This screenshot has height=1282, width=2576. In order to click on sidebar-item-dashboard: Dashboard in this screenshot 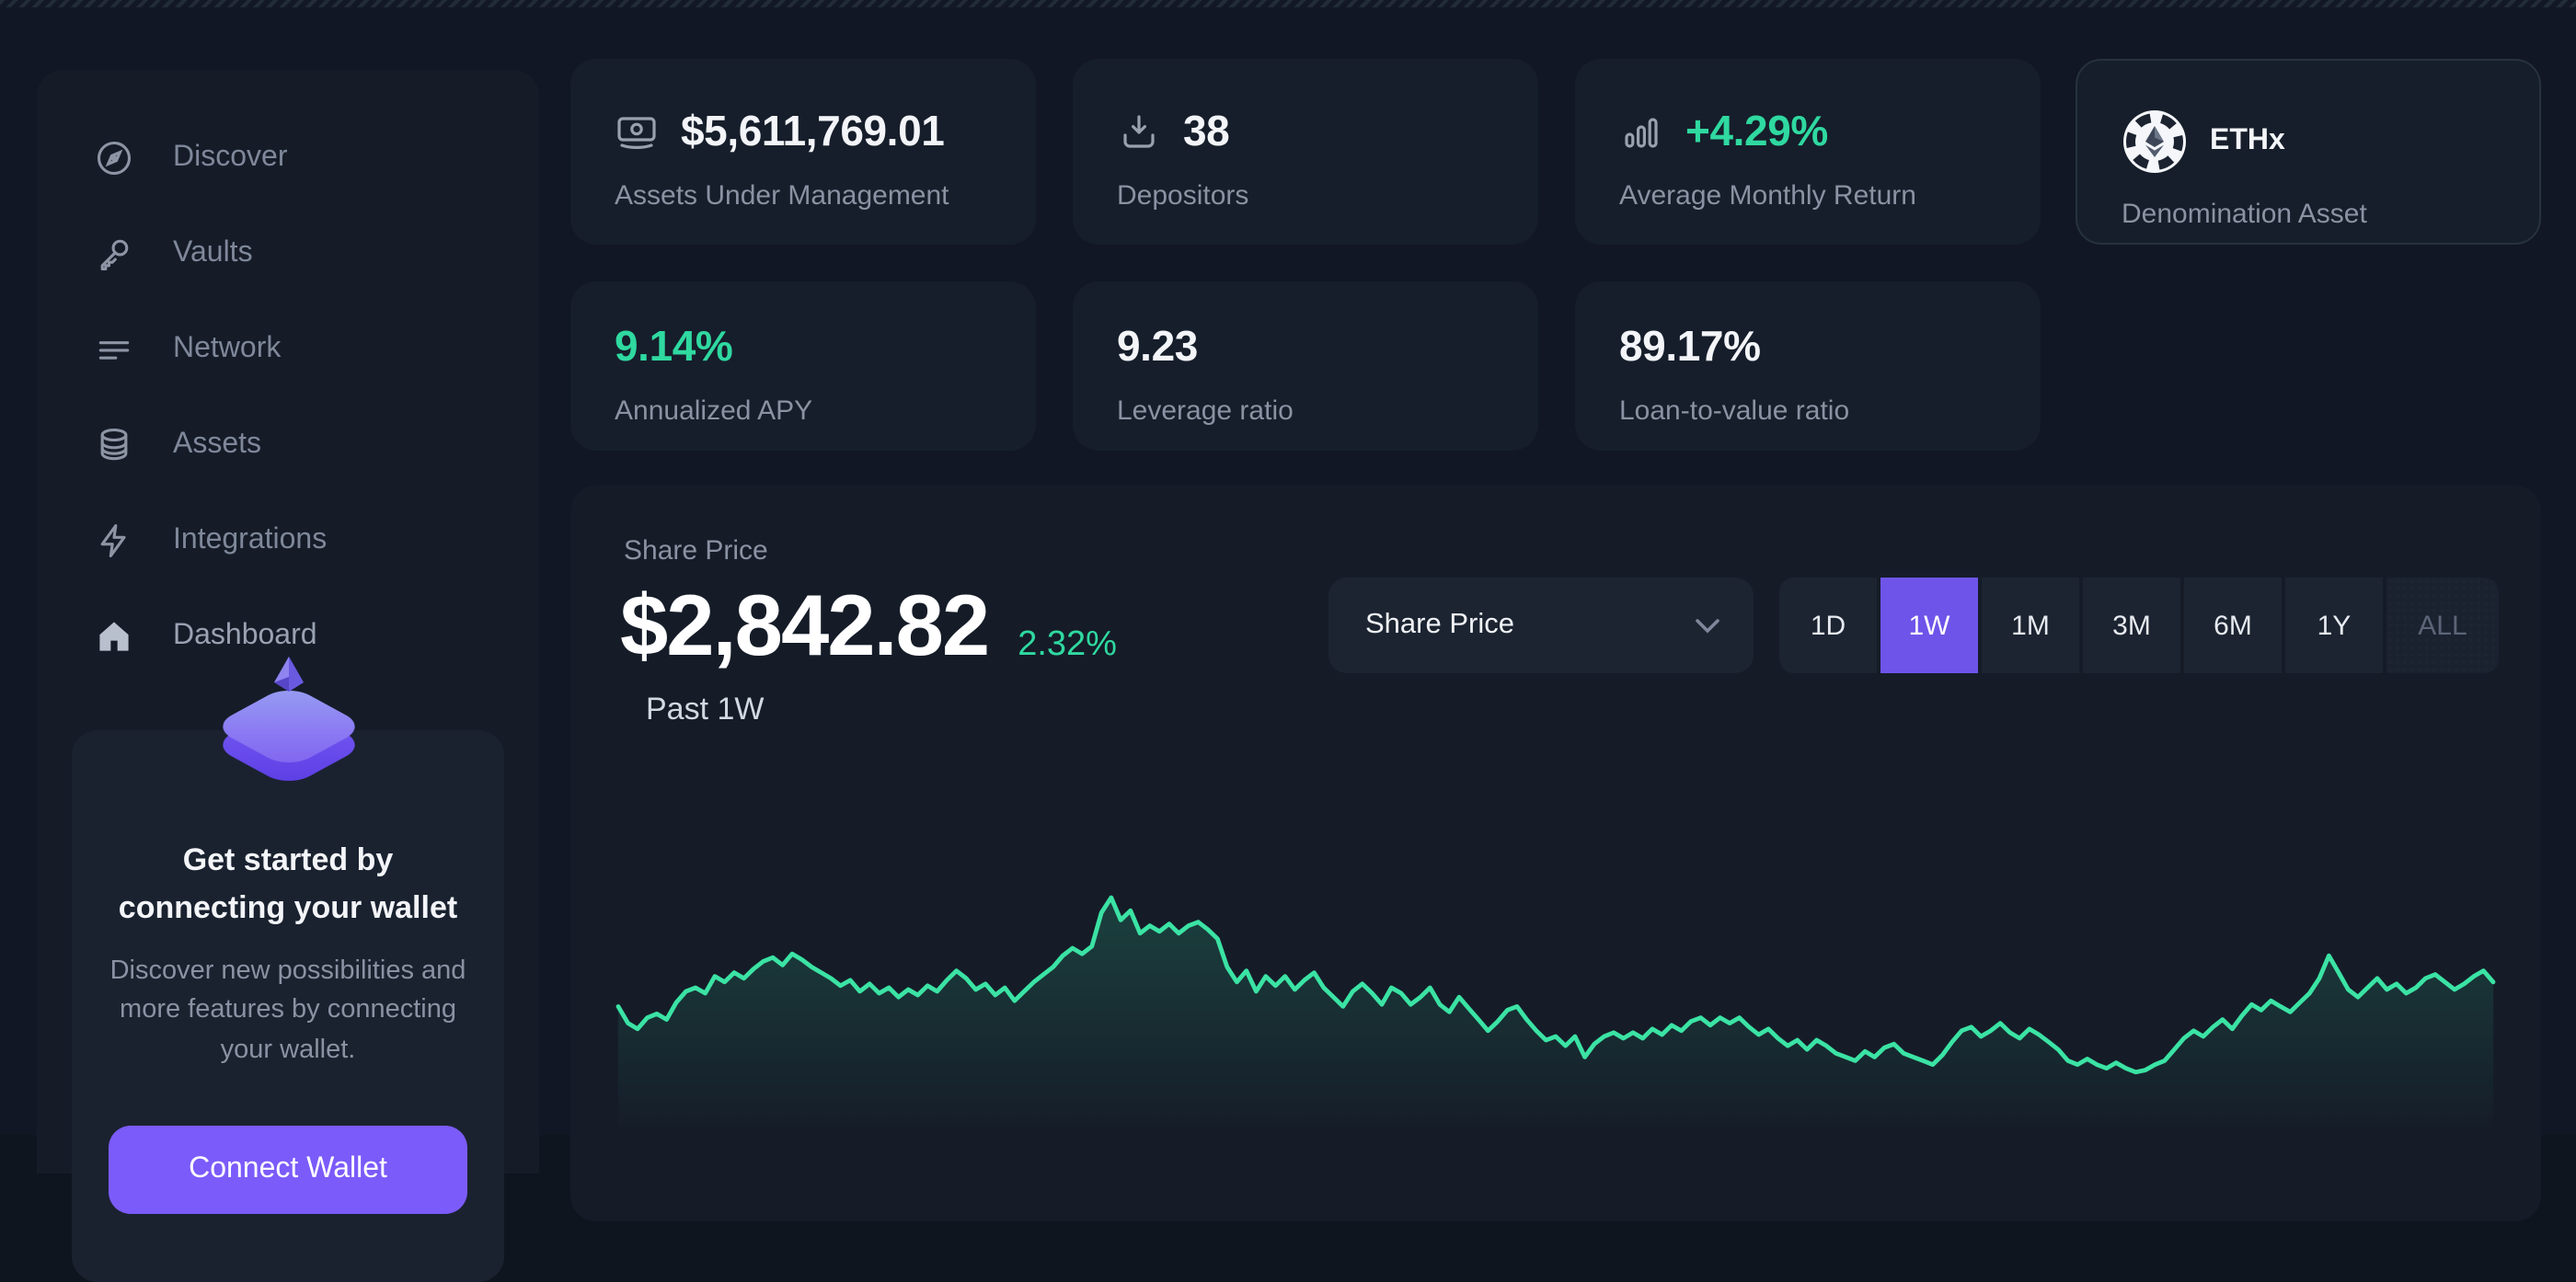, I will do `click(288, 636)`.